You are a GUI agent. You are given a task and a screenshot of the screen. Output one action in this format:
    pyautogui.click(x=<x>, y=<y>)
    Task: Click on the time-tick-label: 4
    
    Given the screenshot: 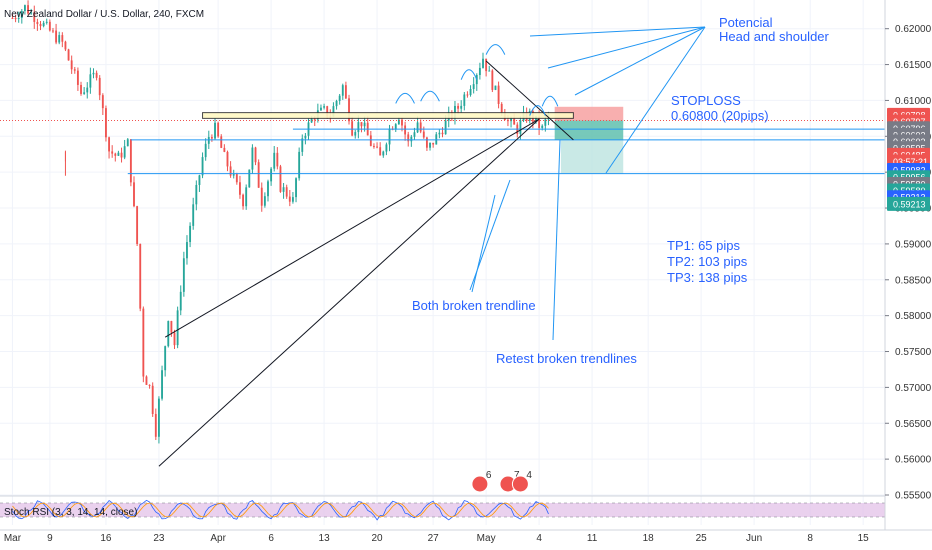 What is the action you would take?
    pyautogui.click(x=539, y=538)
    